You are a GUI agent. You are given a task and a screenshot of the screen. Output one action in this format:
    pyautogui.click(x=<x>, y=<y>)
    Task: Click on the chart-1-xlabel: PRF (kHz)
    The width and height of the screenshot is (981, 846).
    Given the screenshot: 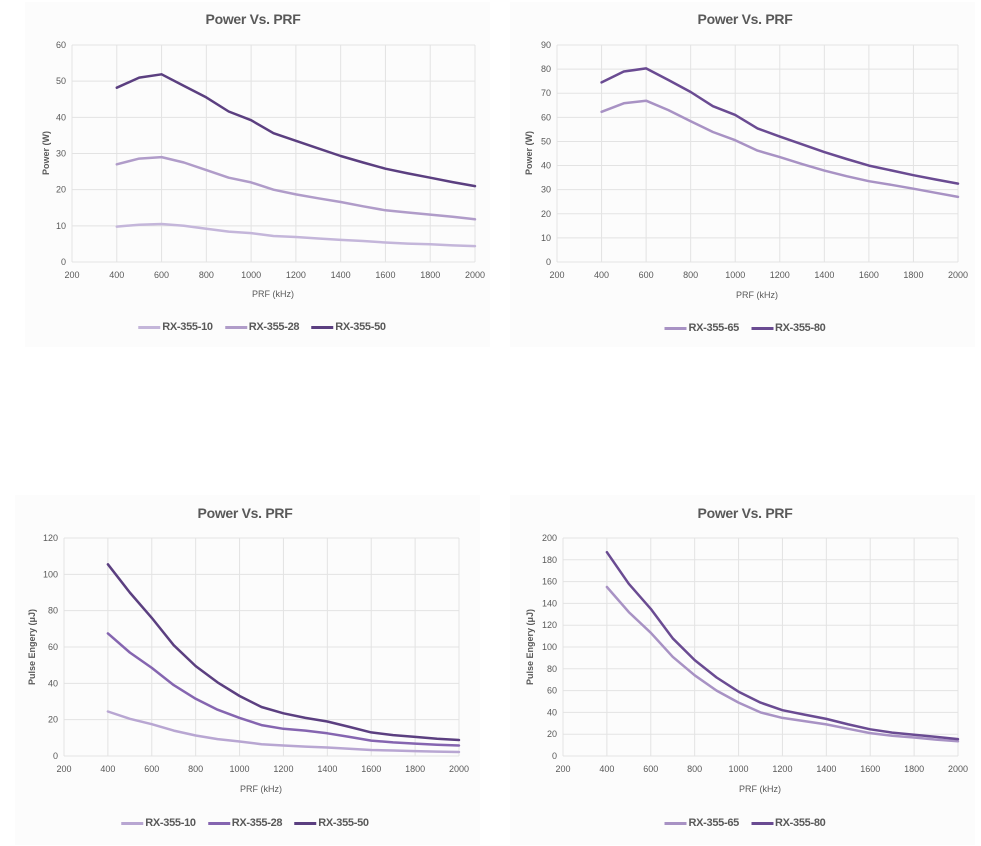 What is the action you would take?
    pyautogui.click(x=273, y=294)
    